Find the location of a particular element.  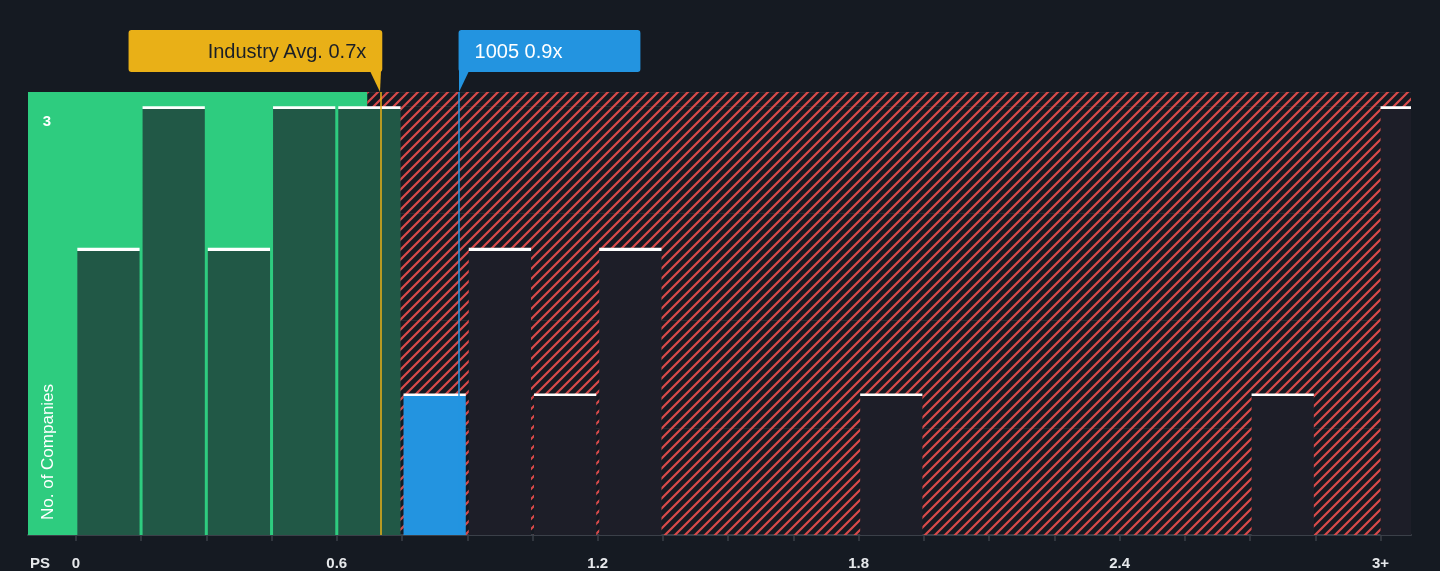

ref-line-label: Industry Avg. 0.7x is located at coordinates (287, 51).